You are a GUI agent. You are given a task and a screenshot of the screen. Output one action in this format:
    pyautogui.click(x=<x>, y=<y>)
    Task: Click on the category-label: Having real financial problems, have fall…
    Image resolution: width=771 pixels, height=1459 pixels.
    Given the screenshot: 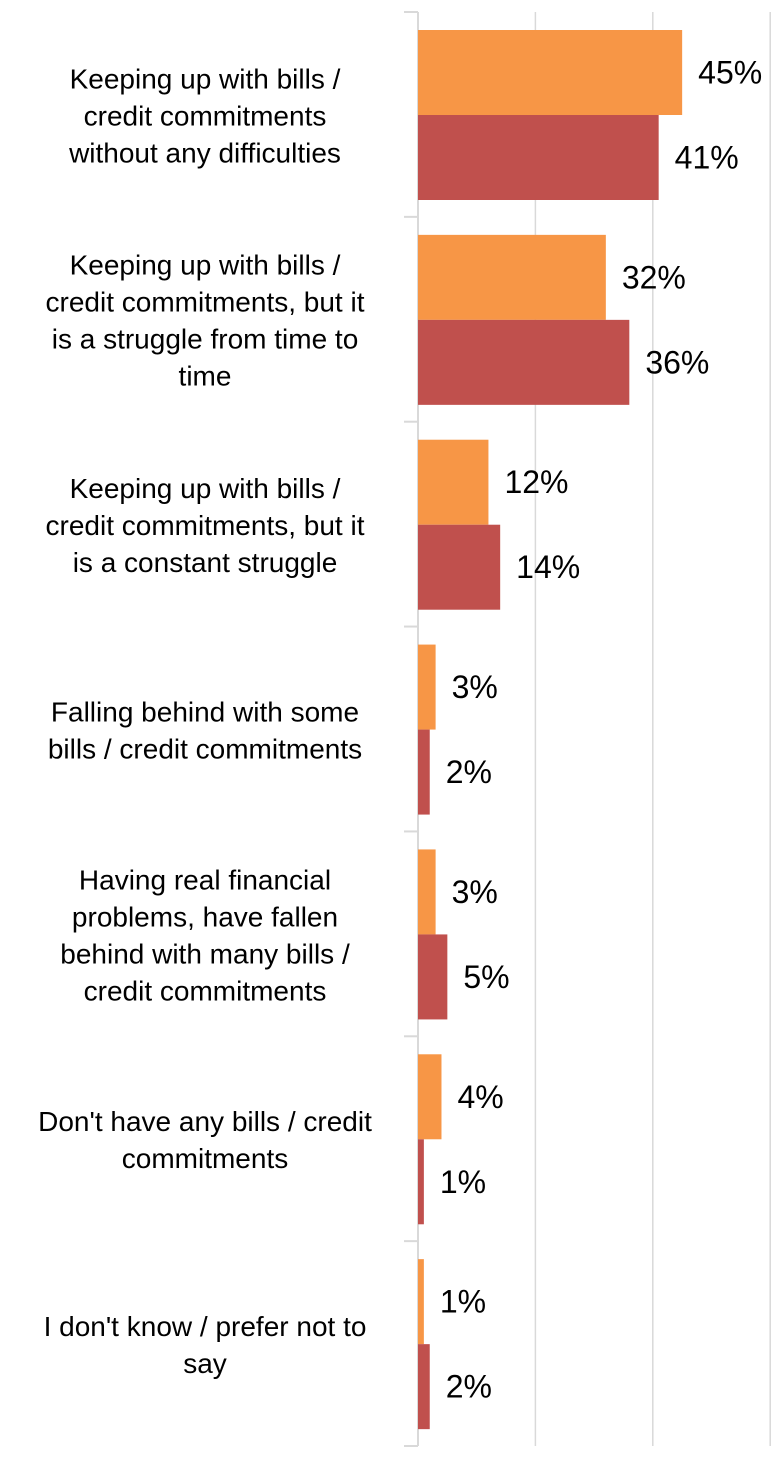 What is the action you would take?
    pyautogui.click(x=205, y=935)
    